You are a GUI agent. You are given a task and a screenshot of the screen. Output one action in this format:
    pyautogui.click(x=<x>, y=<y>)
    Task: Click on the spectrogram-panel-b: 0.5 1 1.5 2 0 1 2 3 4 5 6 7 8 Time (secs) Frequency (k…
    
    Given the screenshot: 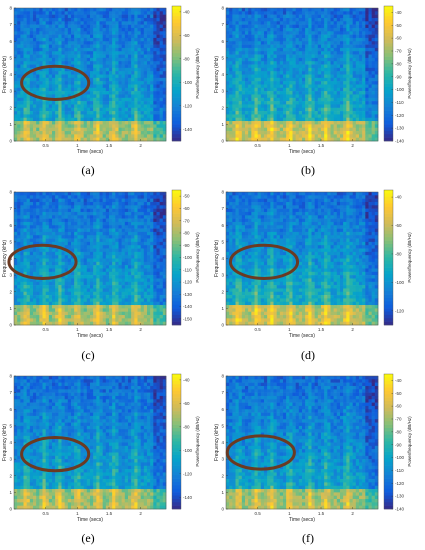 What is the action you would take?
    pyautogui.click(x=318, y=81)
    